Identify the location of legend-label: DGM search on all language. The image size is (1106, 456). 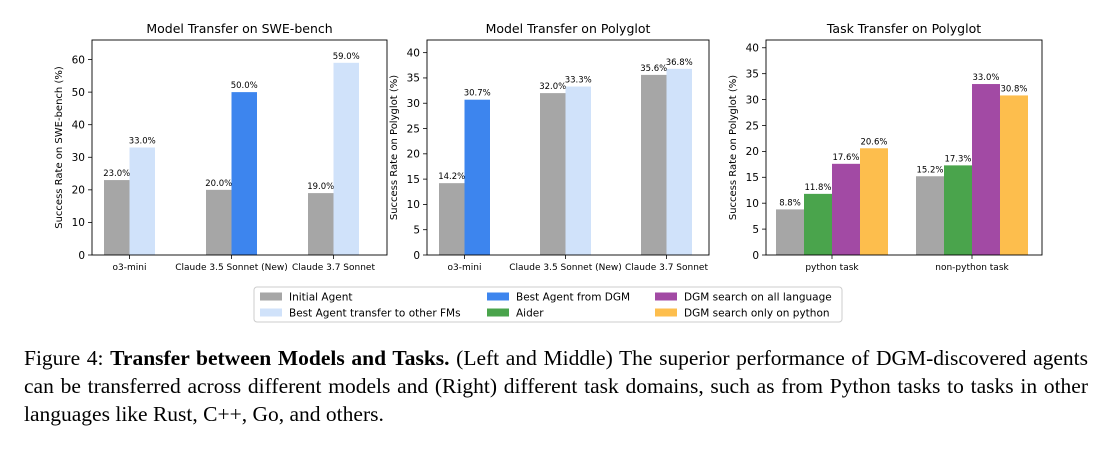
(758, 298).